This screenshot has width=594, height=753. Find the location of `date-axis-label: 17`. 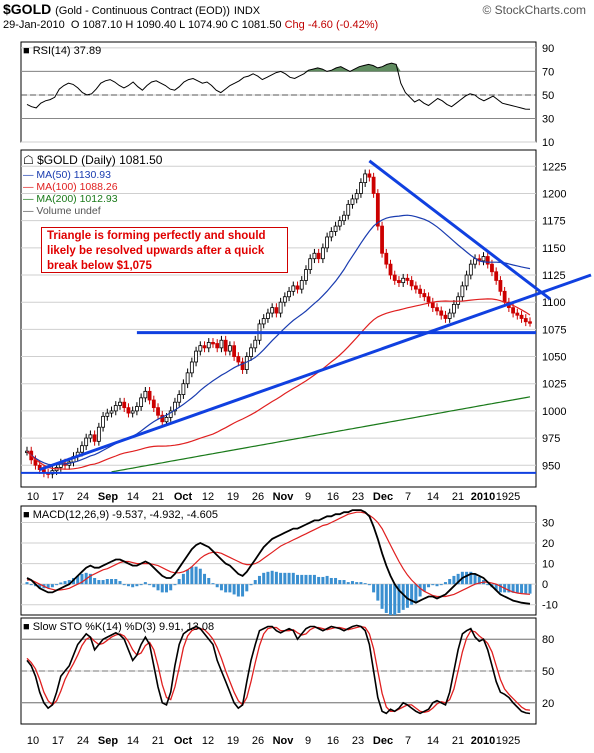

date-axis-label: 17 is located at coordinates (58, 741).